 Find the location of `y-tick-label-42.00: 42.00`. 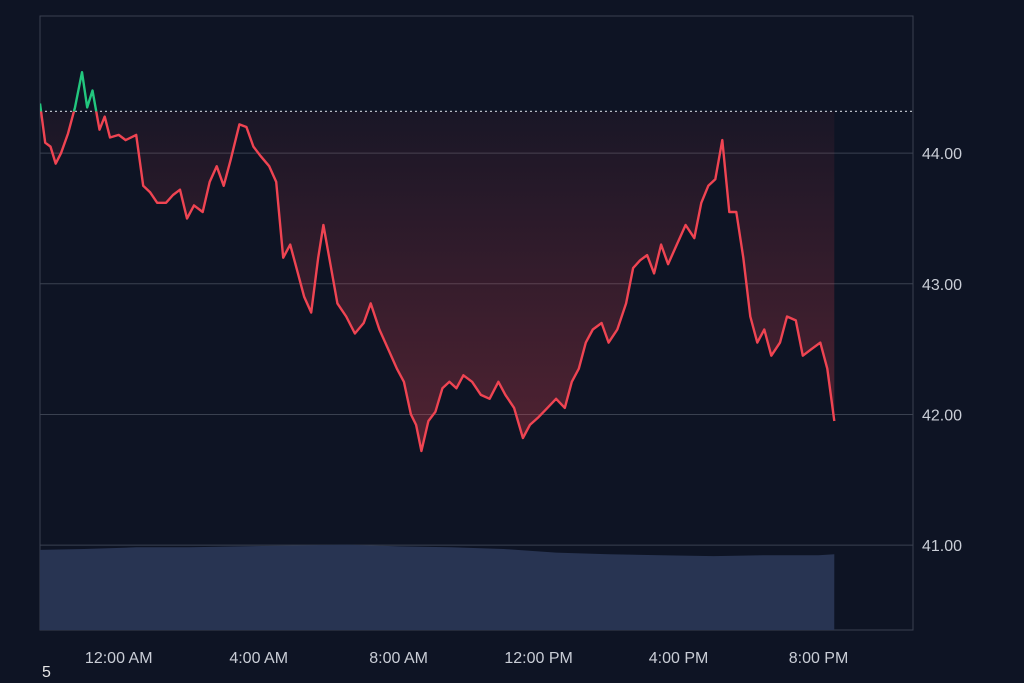

y-tick-label-42.00: 42.00 is located at coordinates (942, 415).